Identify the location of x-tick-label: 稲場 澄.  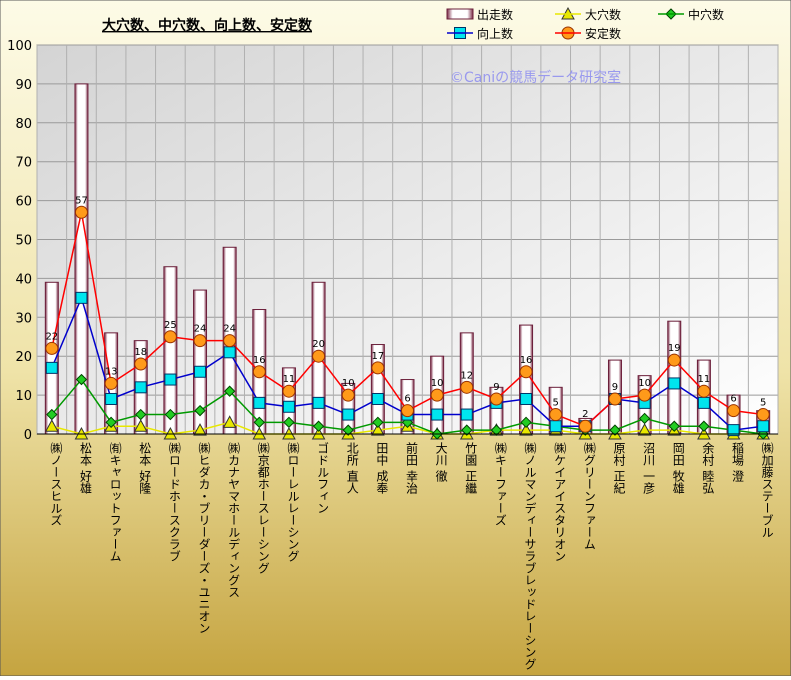
(738, 462).